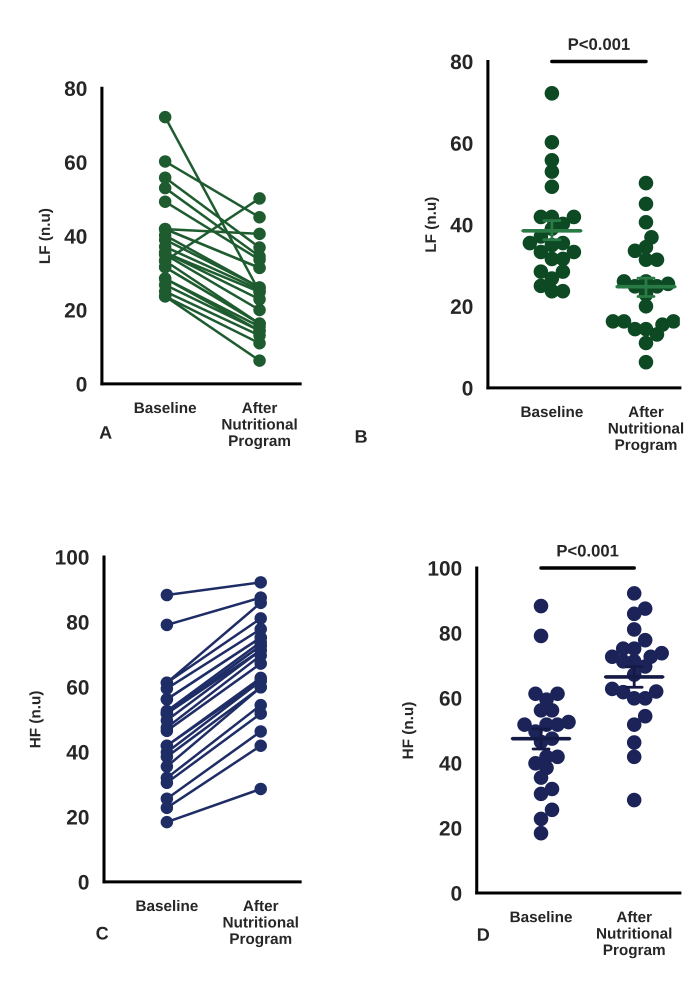 Image resolution: width=698 pixels, height=992 pixels. I want to click on text: C, so click(102, 933).